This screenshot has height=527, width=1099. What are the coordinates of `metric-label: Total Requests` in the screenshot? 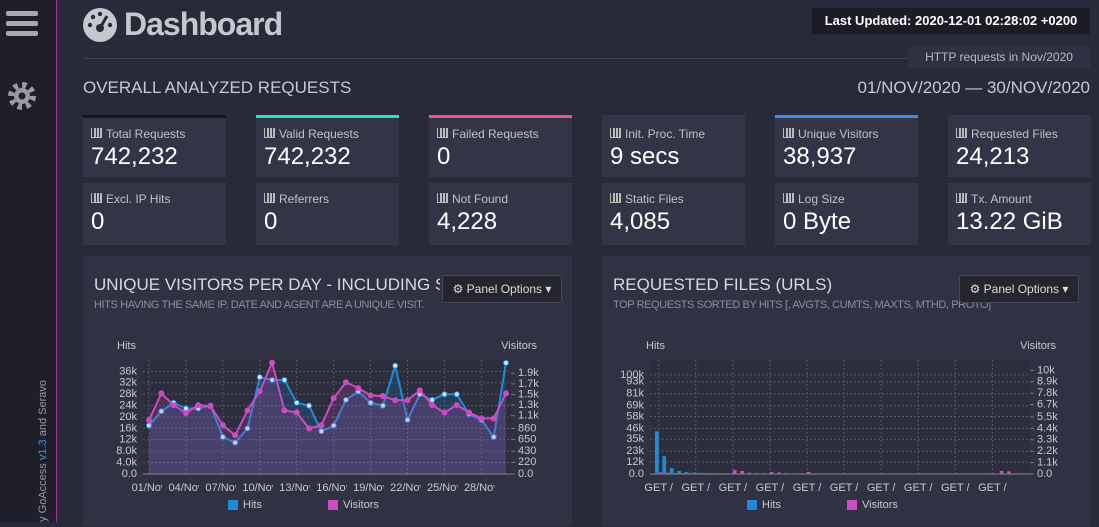 It's located at (138, 134).